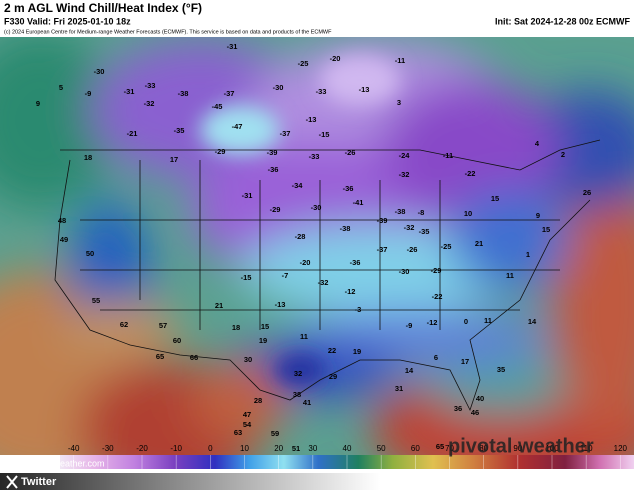 Image resolution: width=634 pixels, height=495 pixels. What do you see at coordinates (244, 448) in the screenshot?
I see `colorbar-tick-label: 10` at bounding box center [244, 448].